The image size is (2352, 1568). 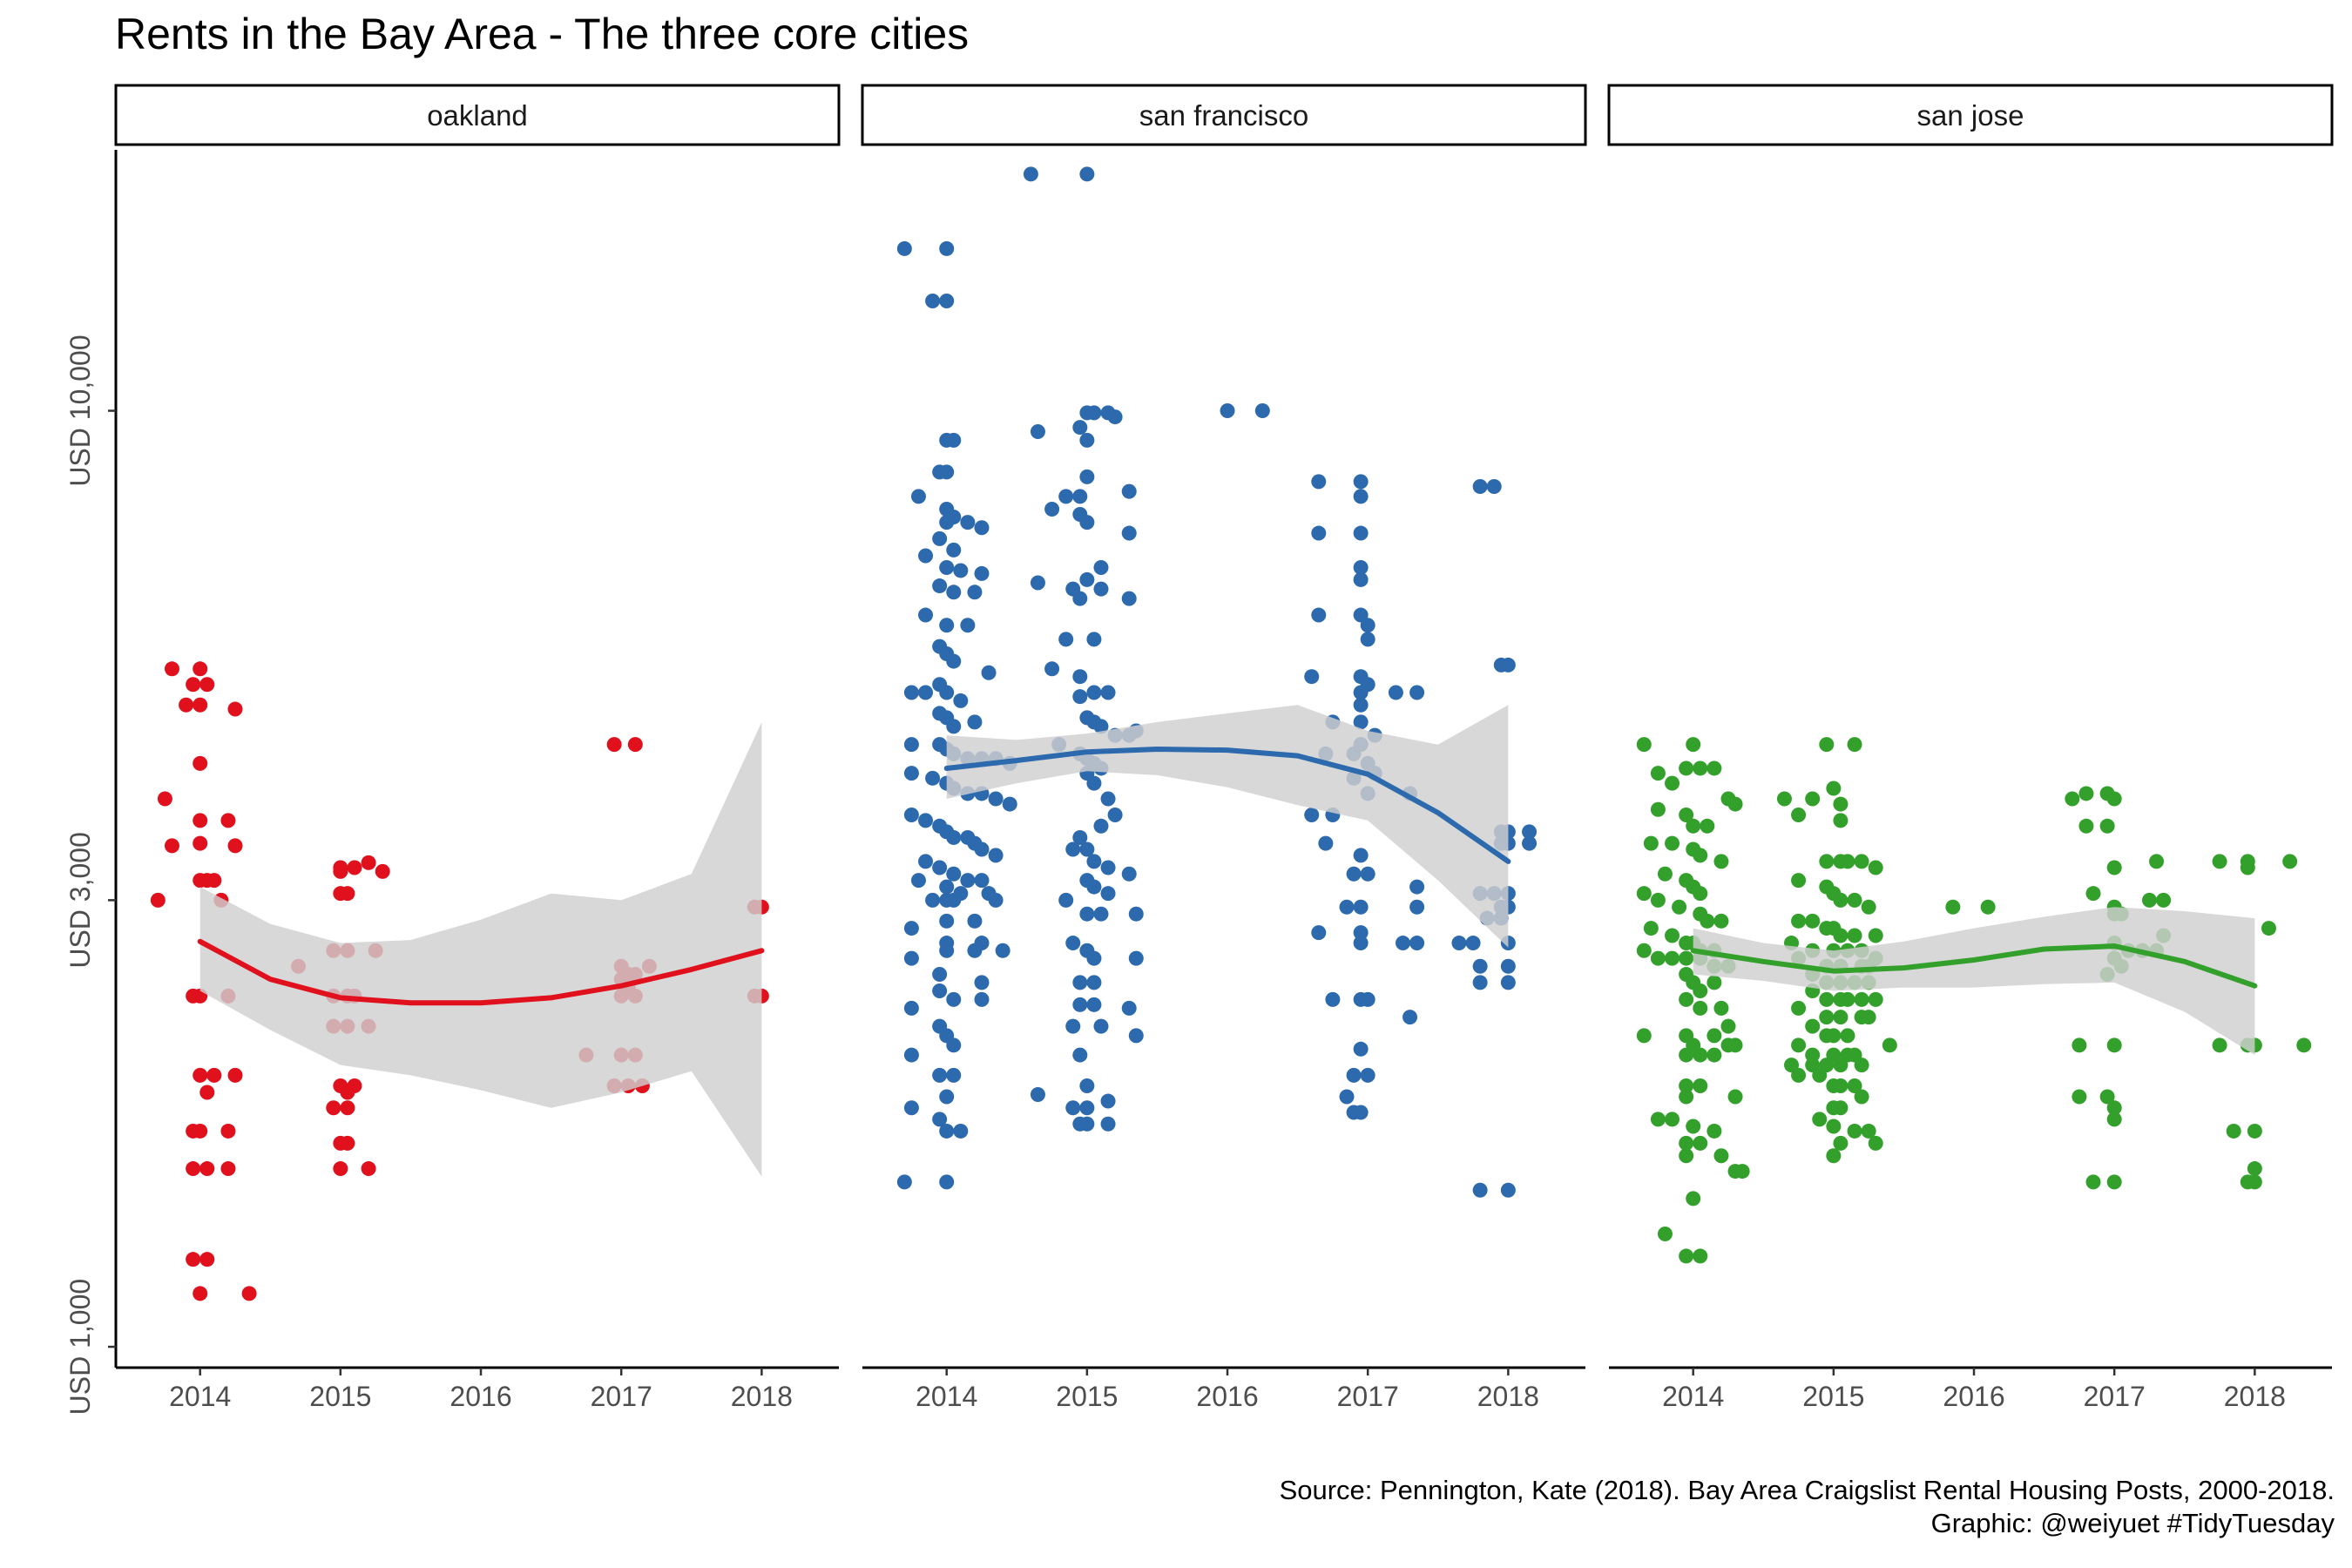 What do you see at coordinates (80, 410) in the screenshot?
I see `y-tick-label: USD 10,000` at bounding box center [80, 410].